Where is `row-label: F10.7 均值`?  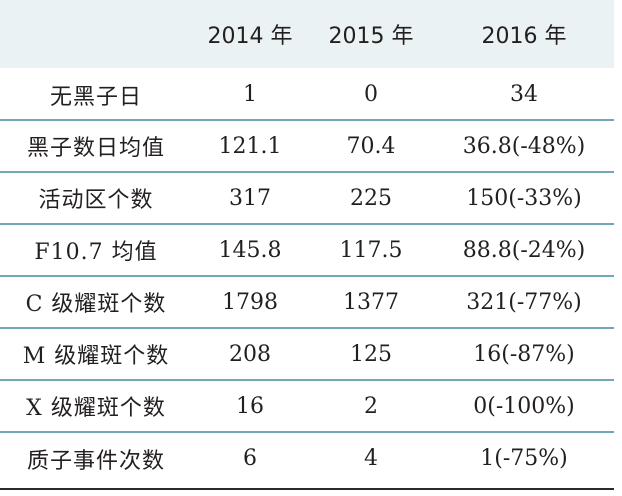
row-label: F10.7 均值 is located at coordinates (96, 252).